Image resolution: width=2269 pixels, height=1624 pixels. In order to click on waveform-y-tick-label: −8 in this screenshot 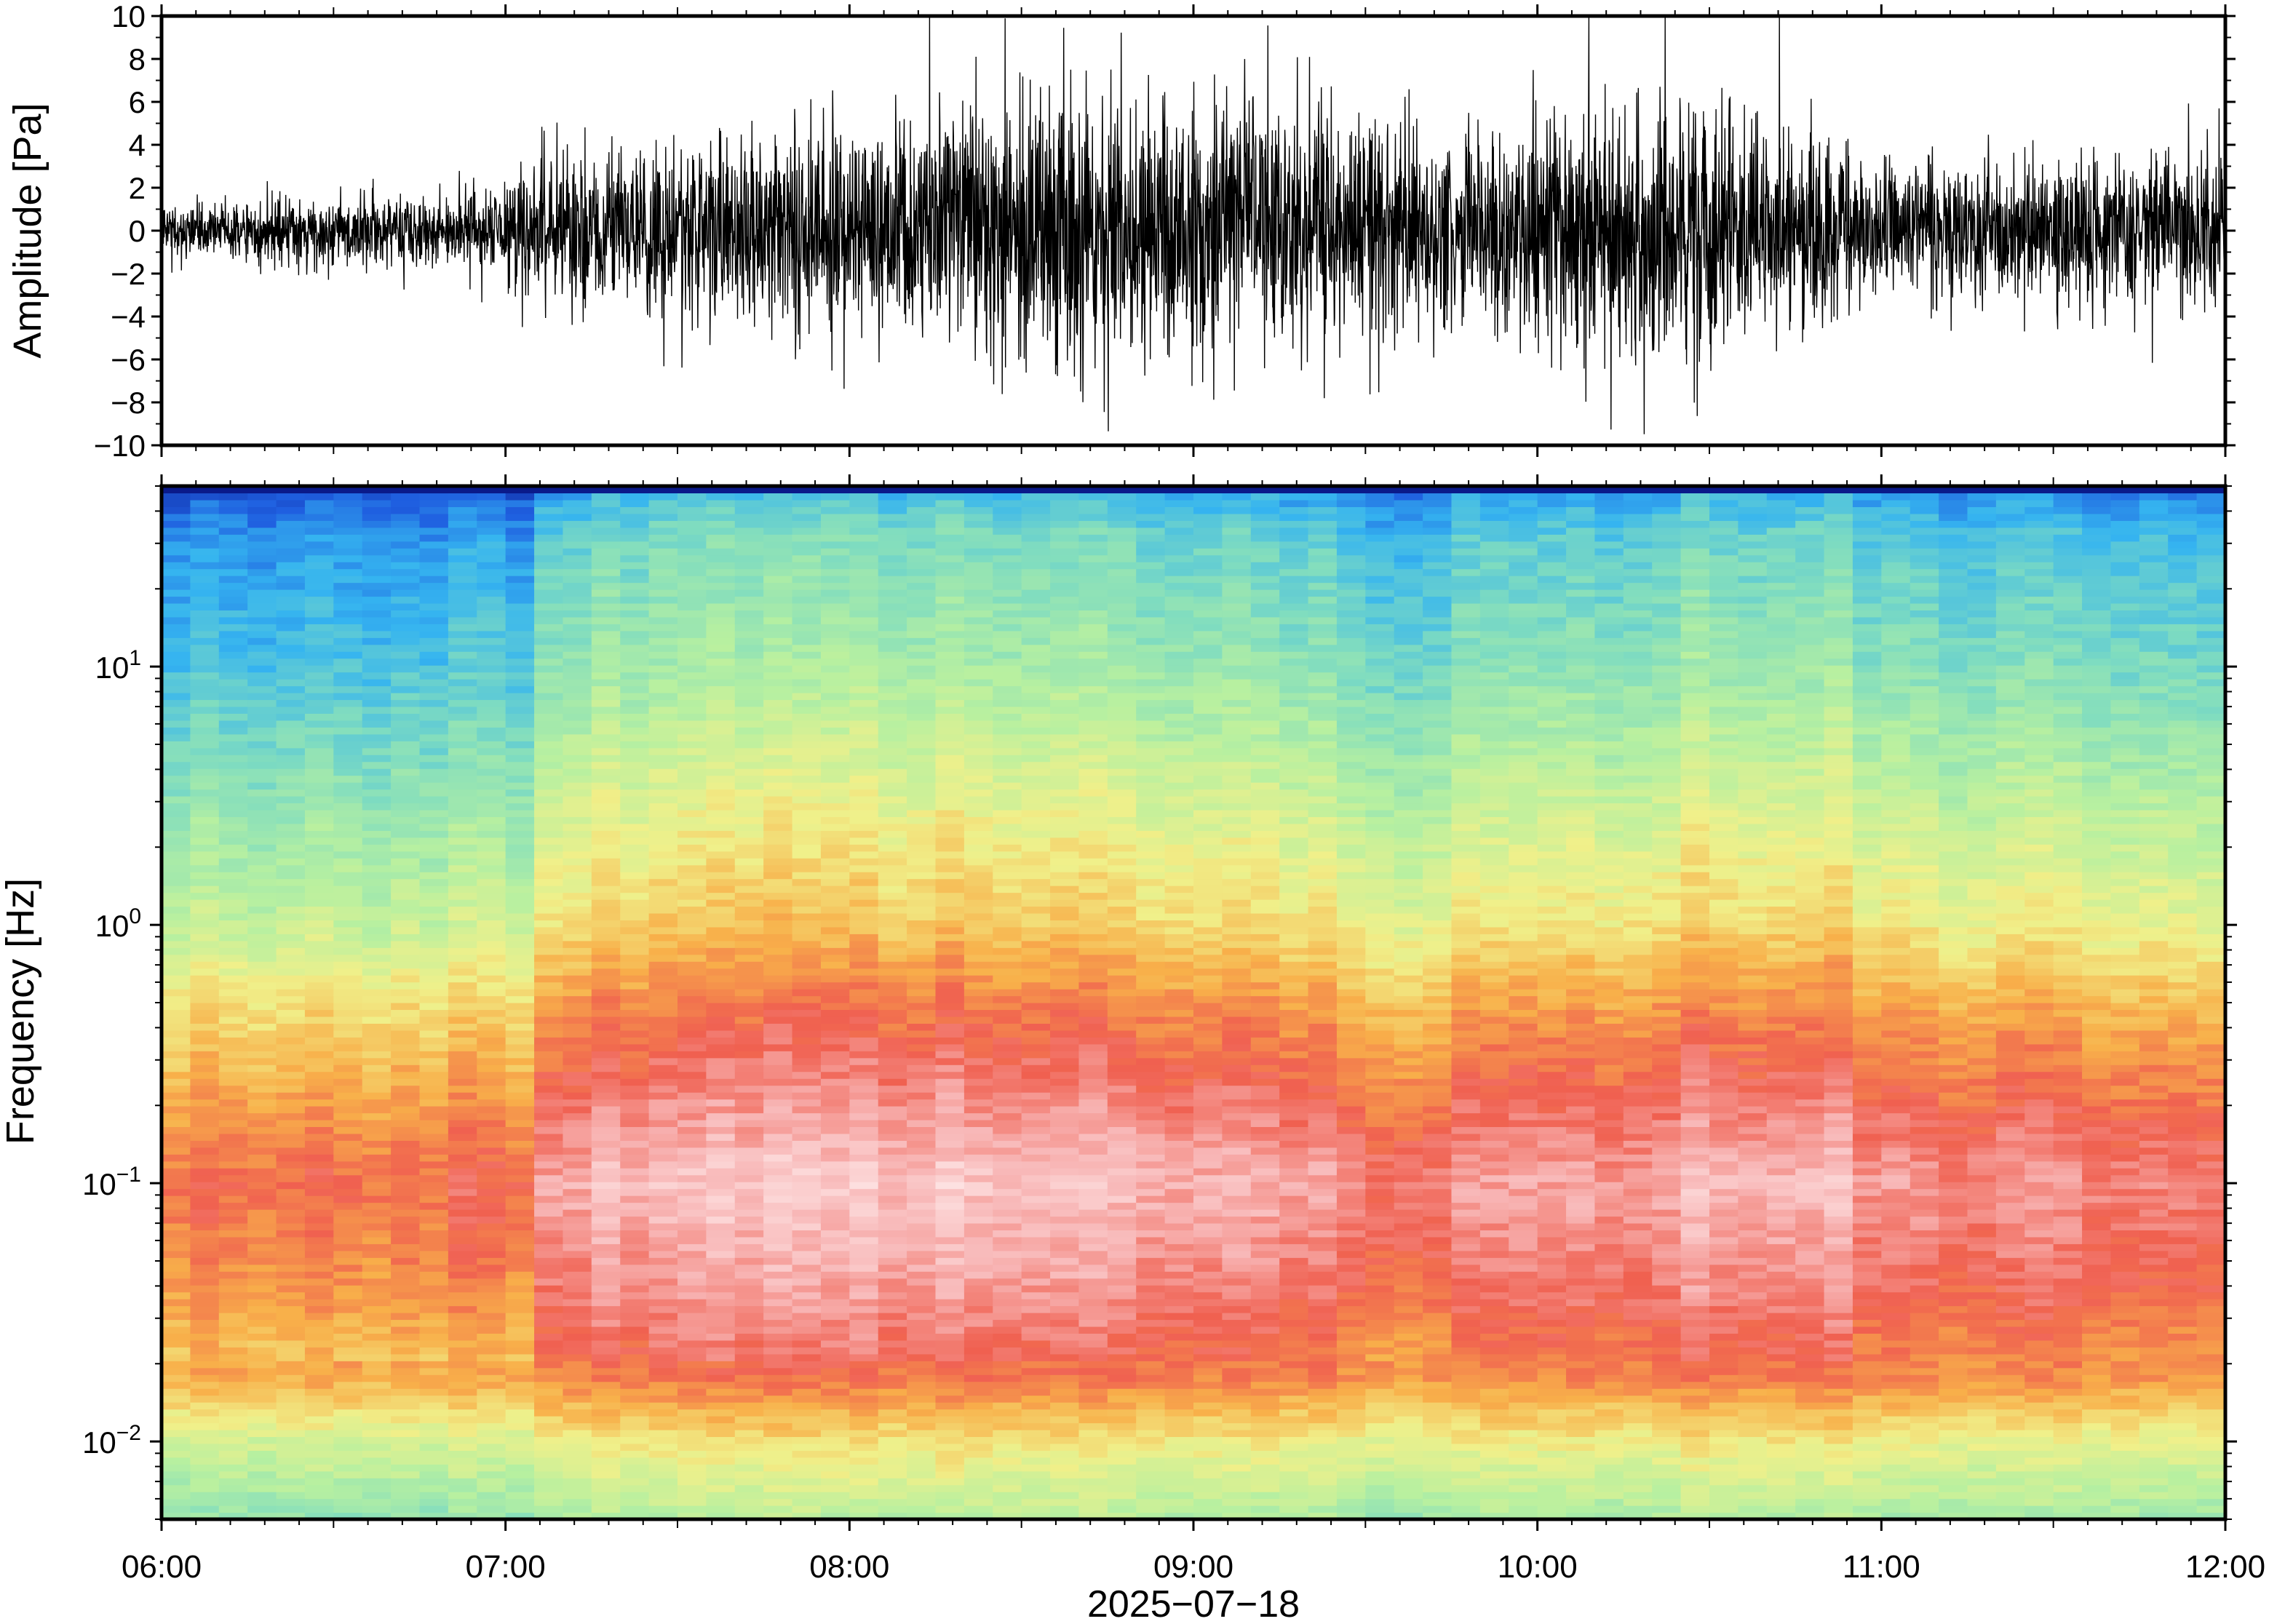, I will do `click(128, 403)`.